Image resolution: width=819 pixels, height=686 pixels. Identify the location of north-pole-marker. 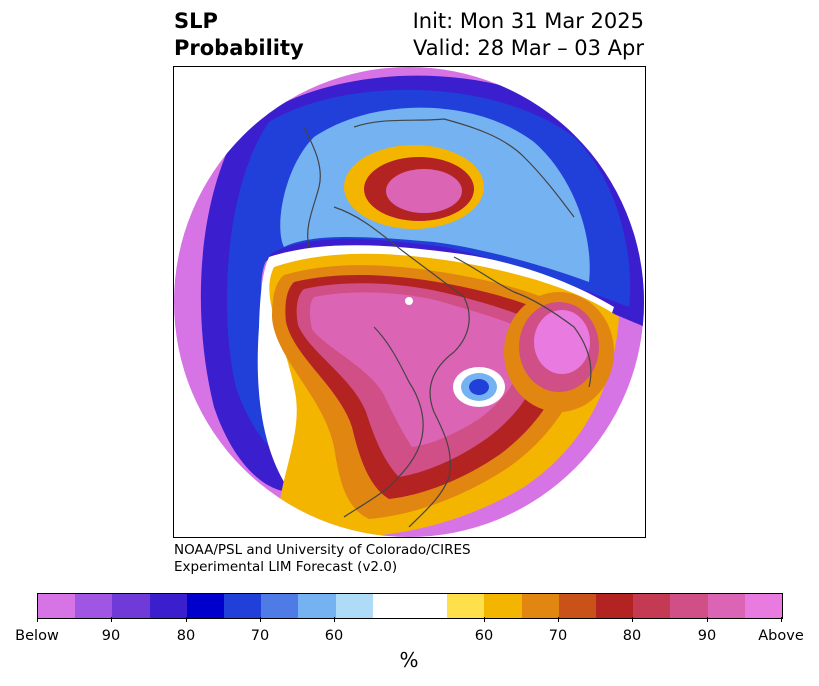
(409, 301).